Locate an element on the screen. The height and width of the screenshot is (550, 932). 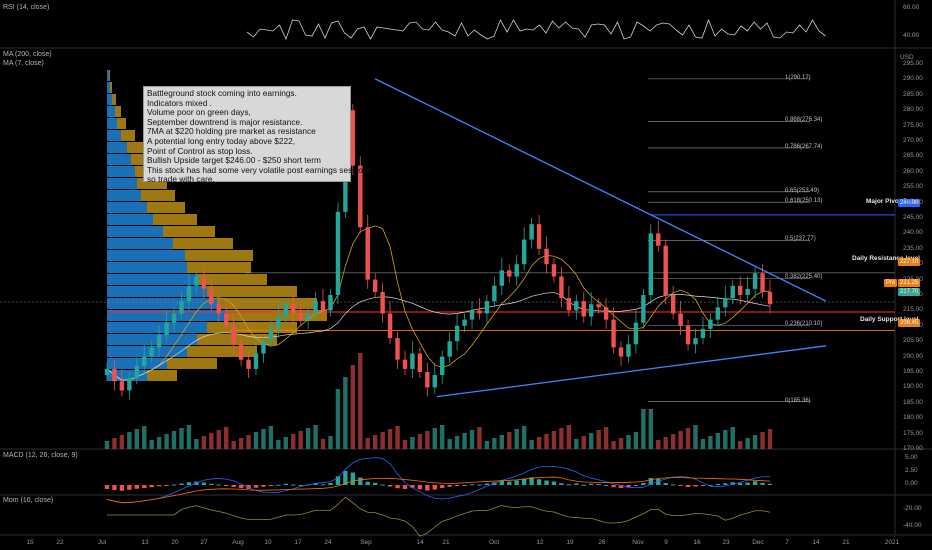
macd-title: MACD (12, 26, close, 9) is located at coordinates (40, 455).